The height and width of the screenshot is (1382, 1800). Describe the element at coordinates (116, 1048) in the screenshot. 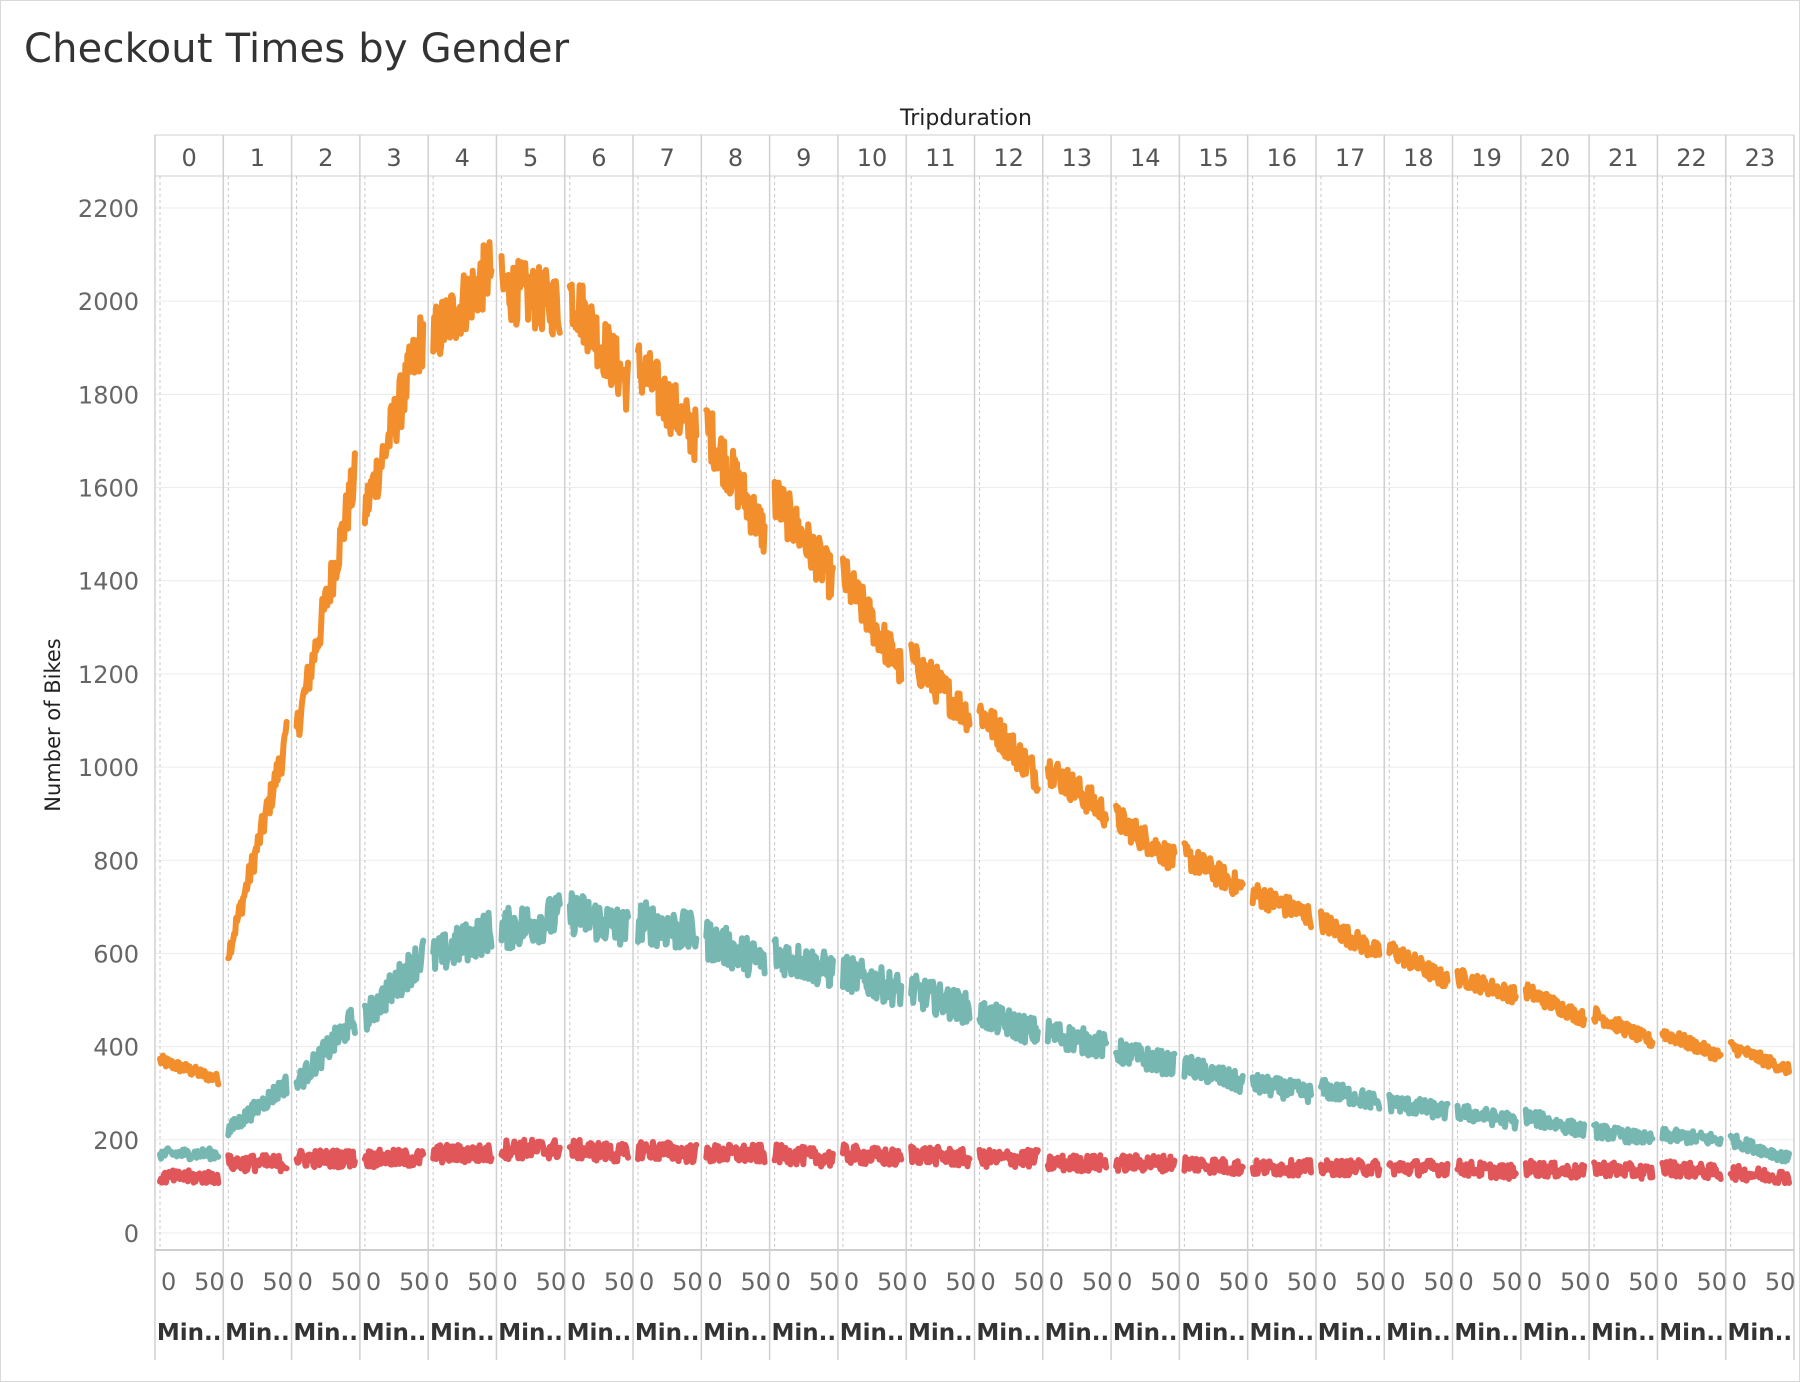

I see `y-tick-label: 400` at that location.